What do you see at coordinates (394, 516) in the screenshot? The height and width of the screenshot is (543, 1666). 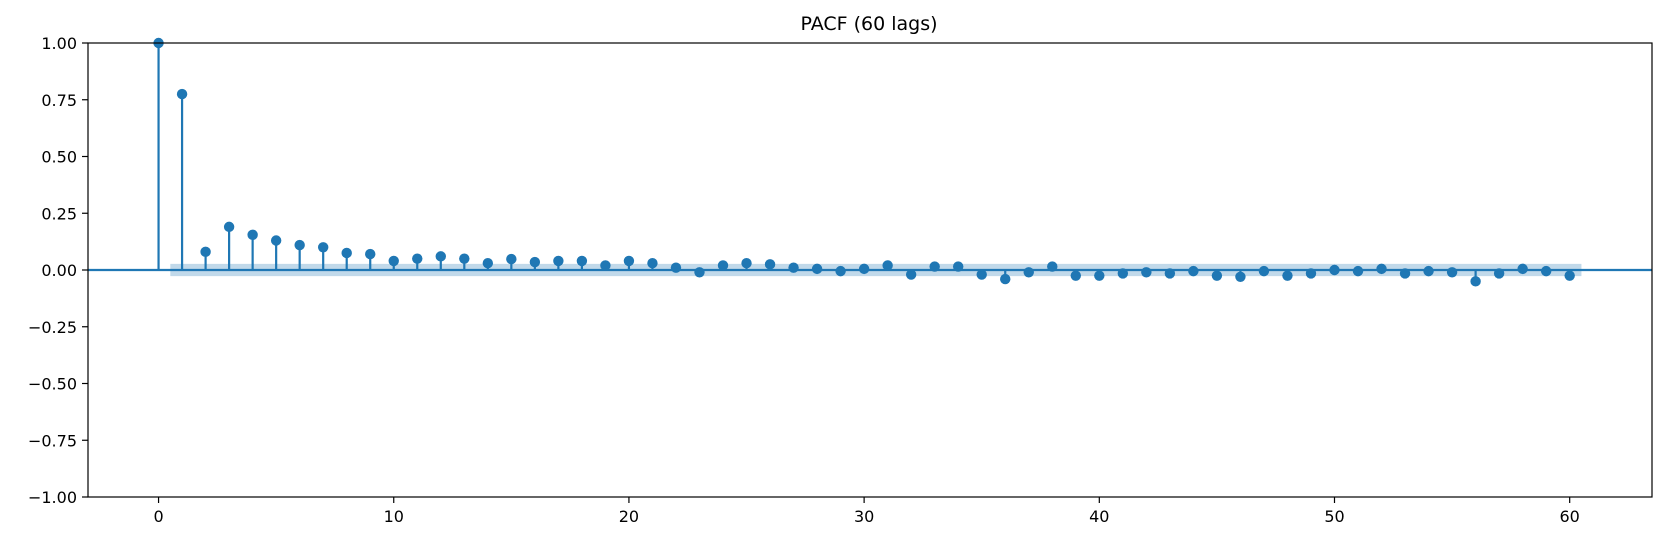 I see `x-tick-label: 10` at bounding box center [394, 516].